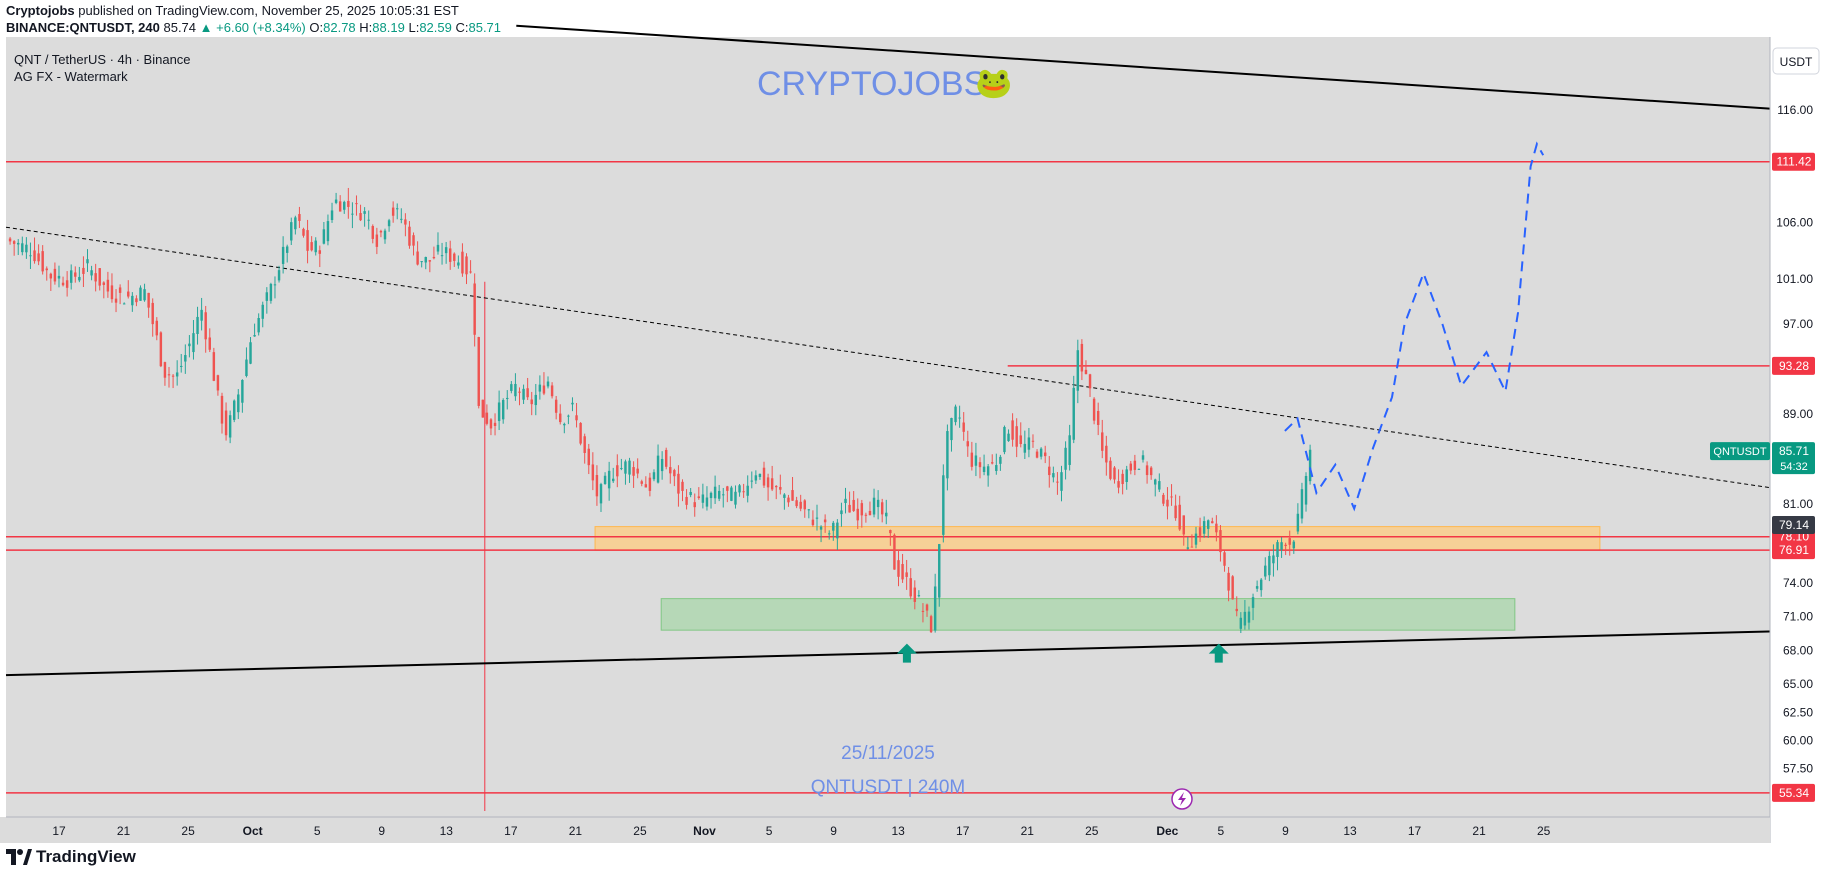  I want to click on time-tick: 17, so click(1415, 831).